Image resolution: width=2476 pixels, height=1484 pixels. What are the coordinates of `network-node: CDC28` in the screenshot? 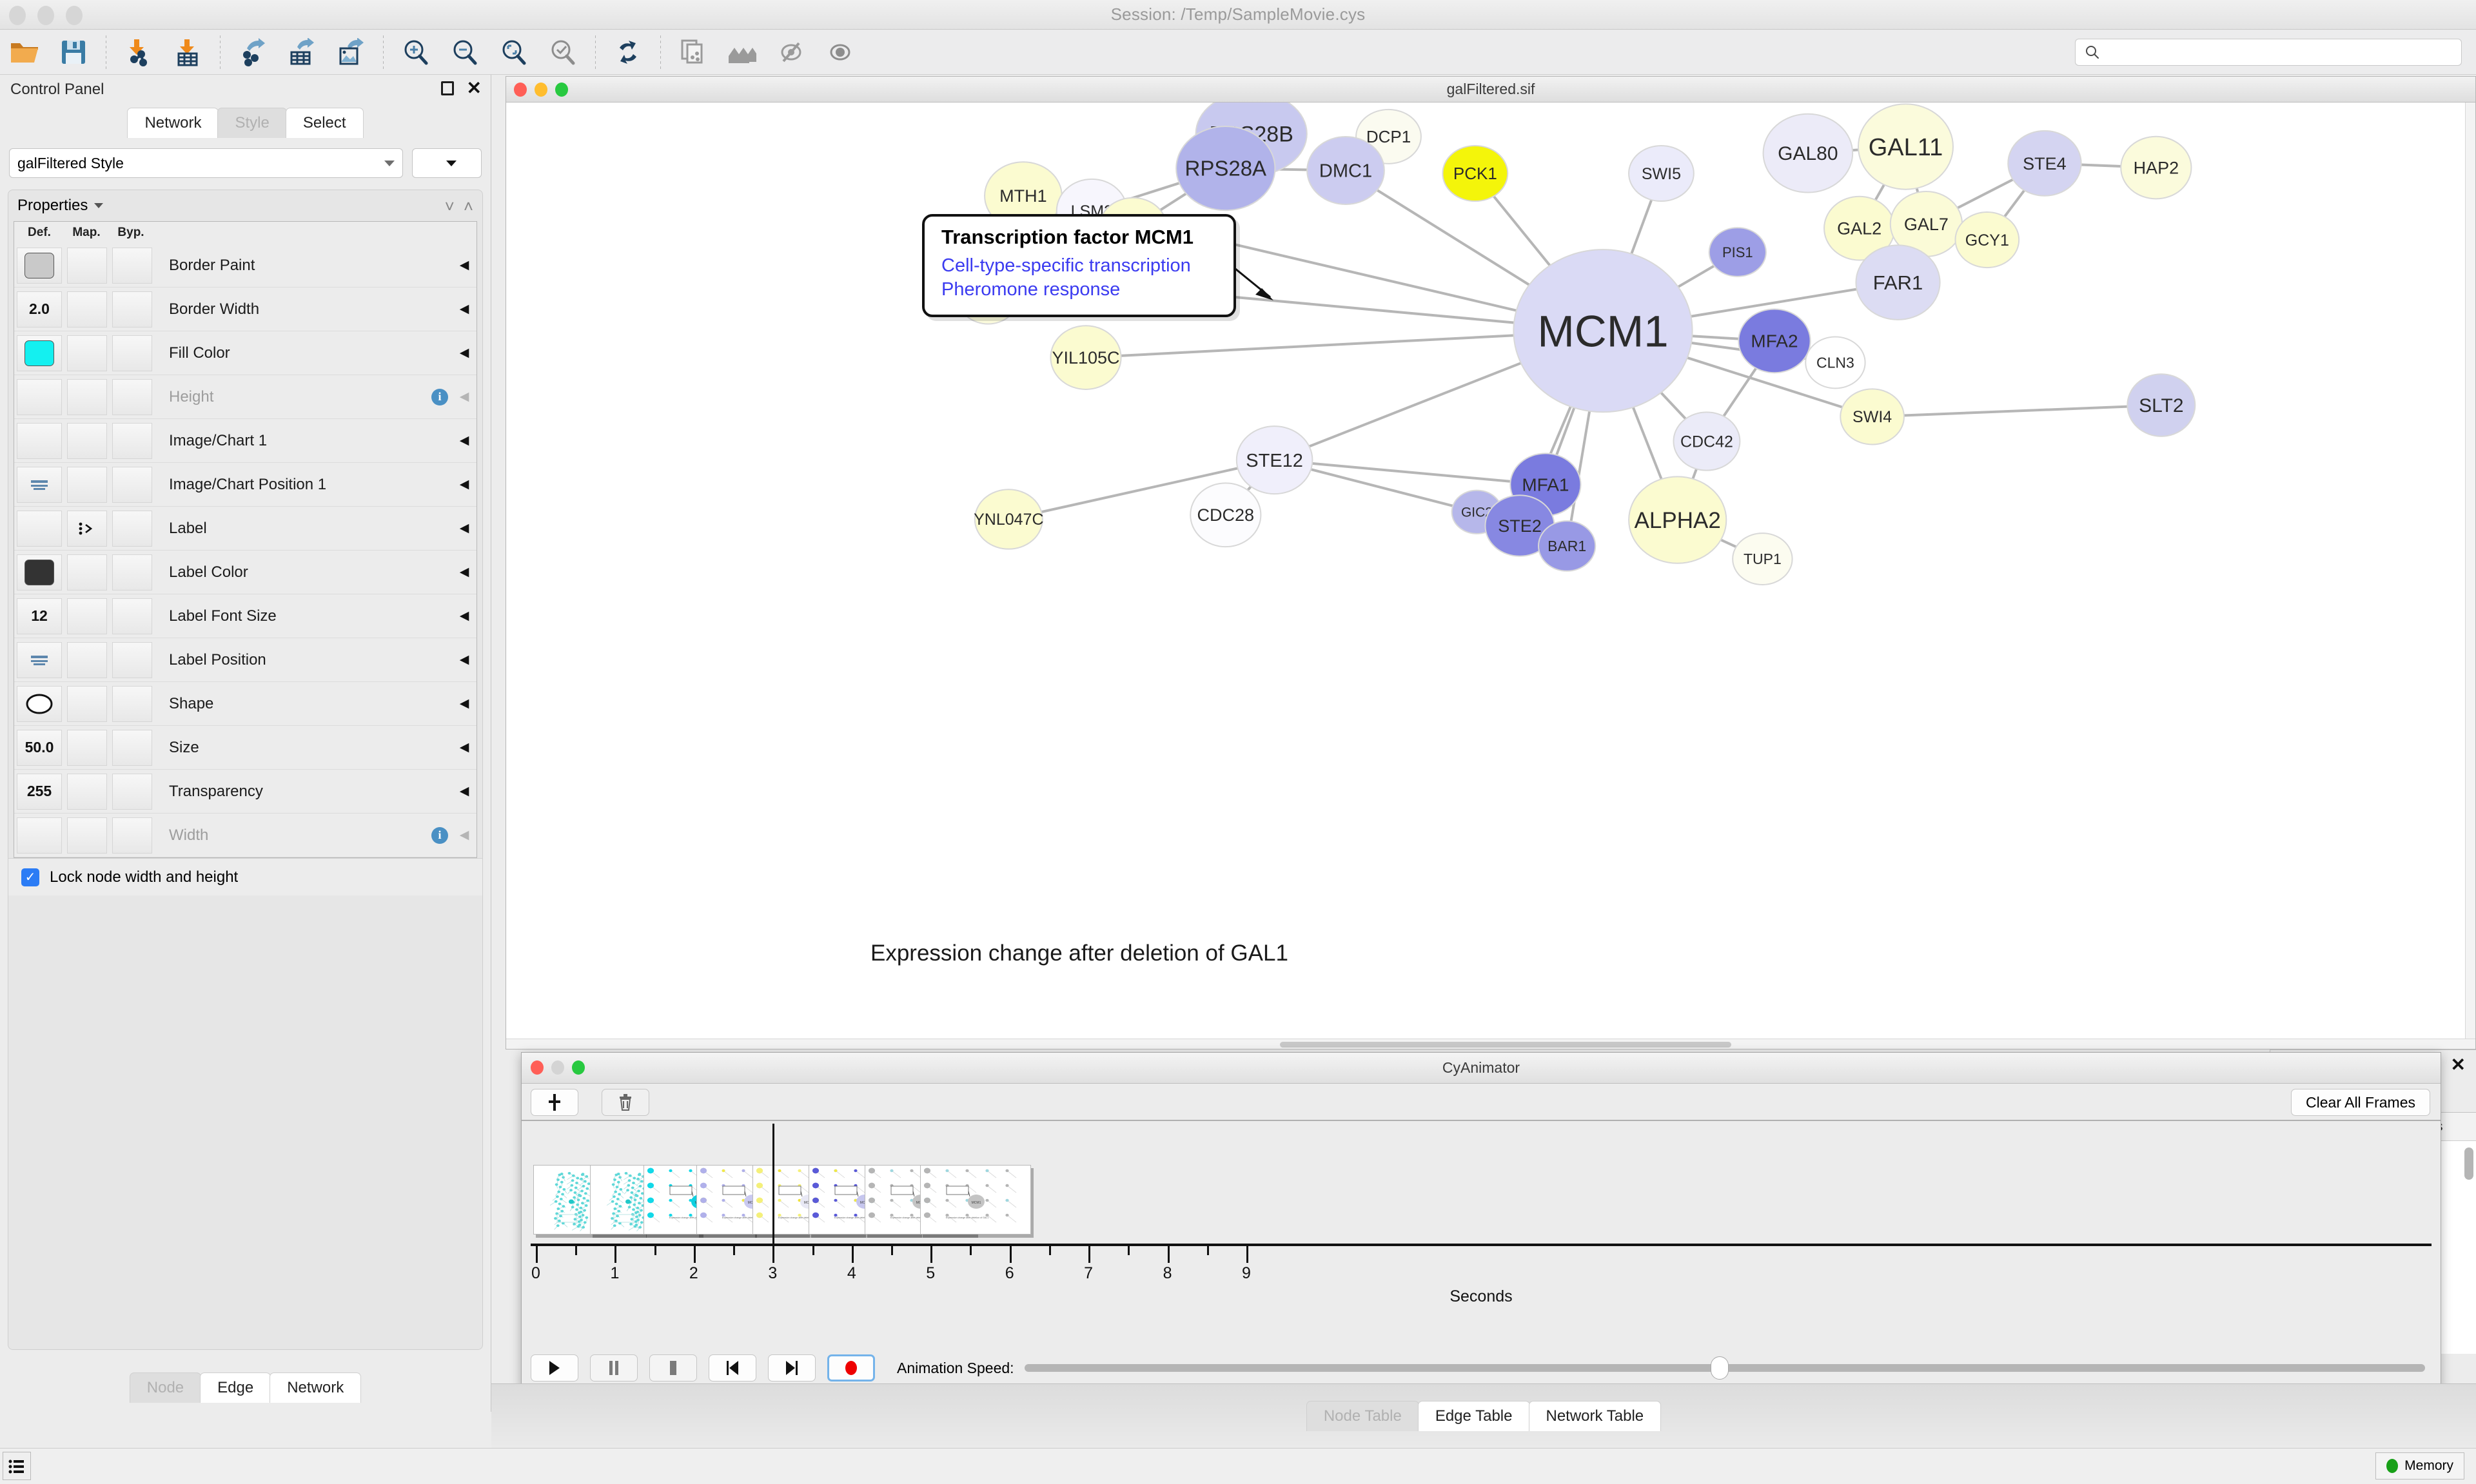 It's located at (1226, 515).